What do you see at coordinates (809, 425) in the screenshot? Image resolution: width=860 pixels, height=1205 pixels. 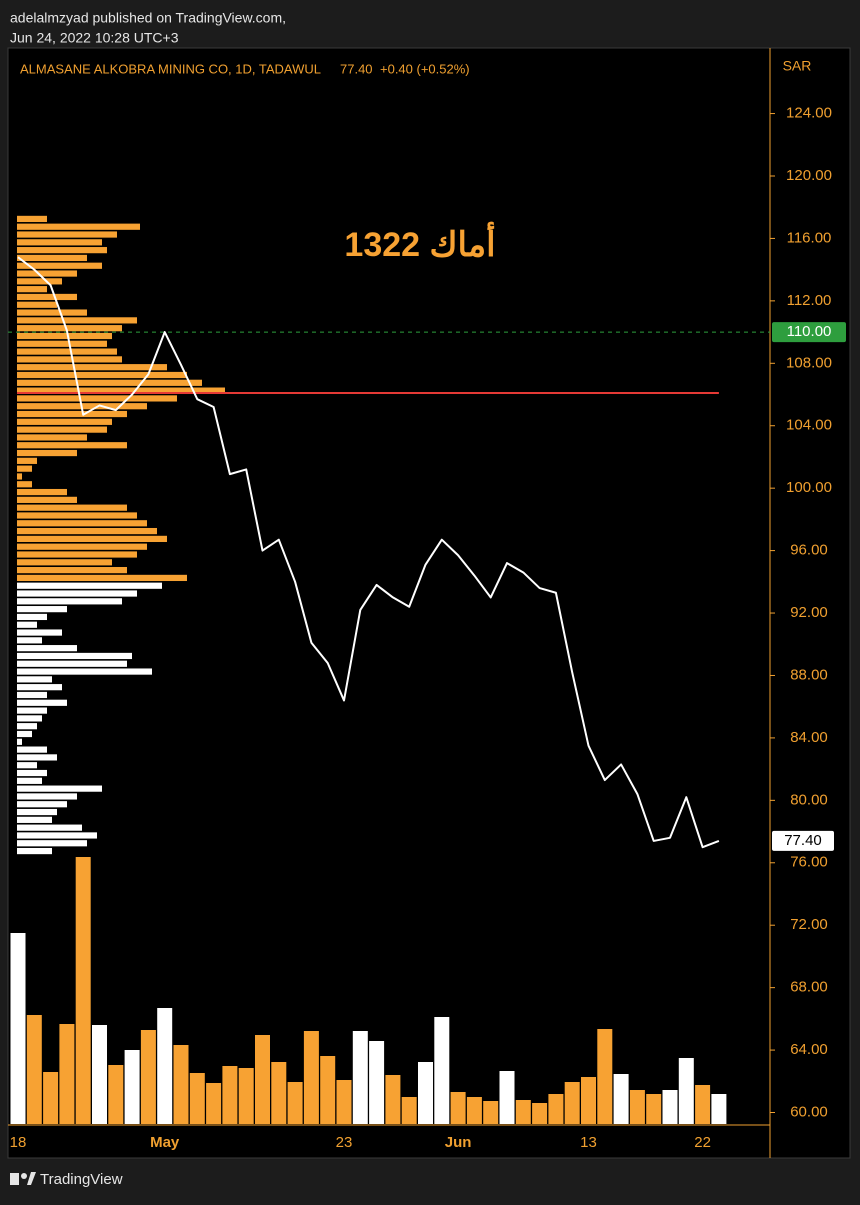 I see `y-tick-label: 104.00` at bounding box center [809, 425].